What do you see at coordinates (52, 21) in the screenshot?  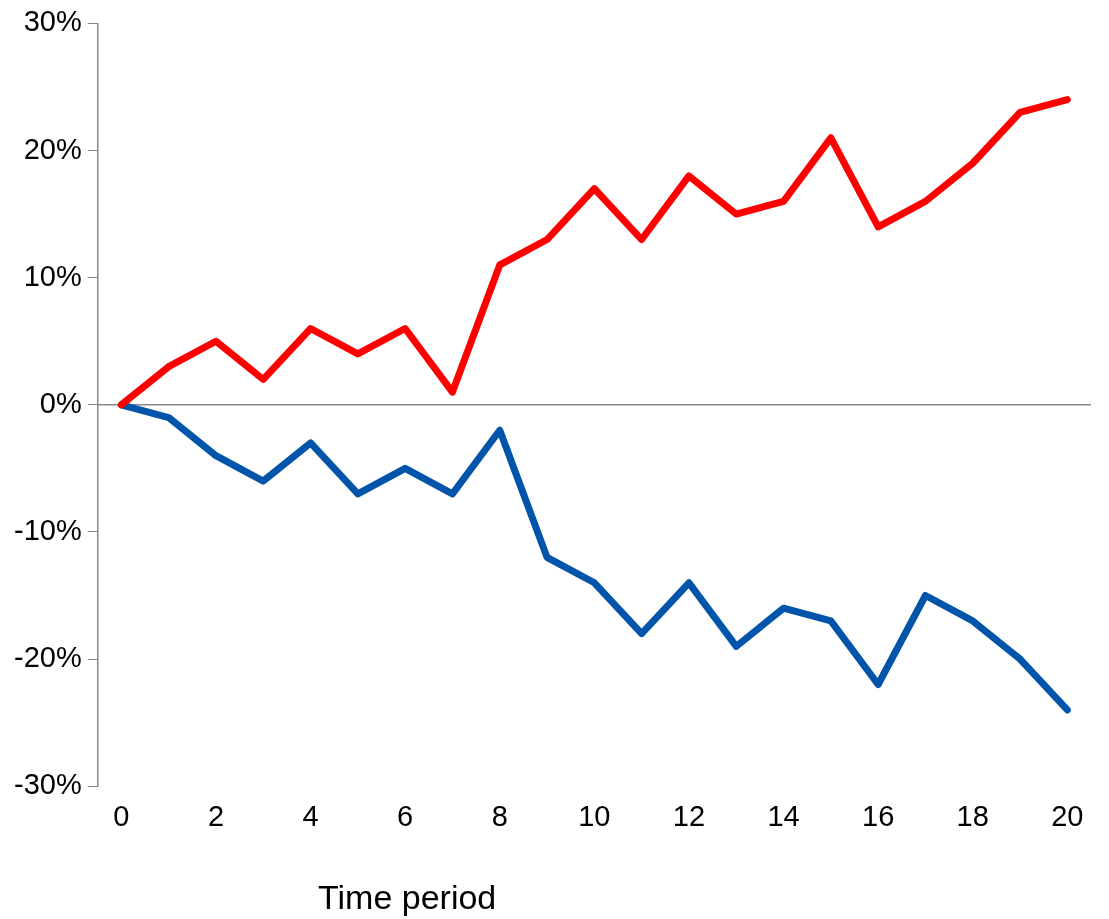 I see `y-tick-label: 30%` at bounding box center [52, 21].